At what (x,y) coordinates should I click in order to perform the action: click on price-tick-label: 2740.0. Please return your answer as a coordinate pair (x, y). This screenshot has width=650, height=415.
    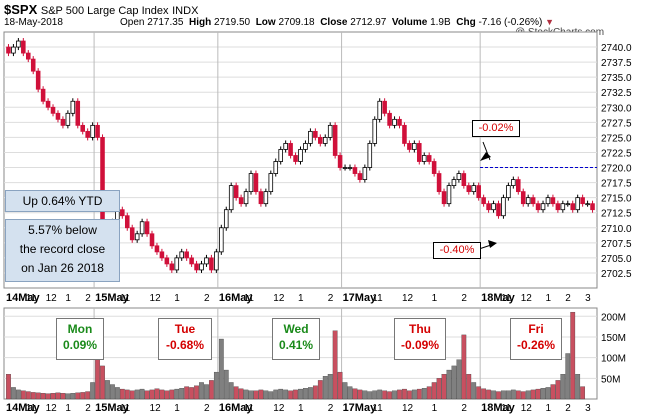
    Looking at the image, I should click on (616, 48).